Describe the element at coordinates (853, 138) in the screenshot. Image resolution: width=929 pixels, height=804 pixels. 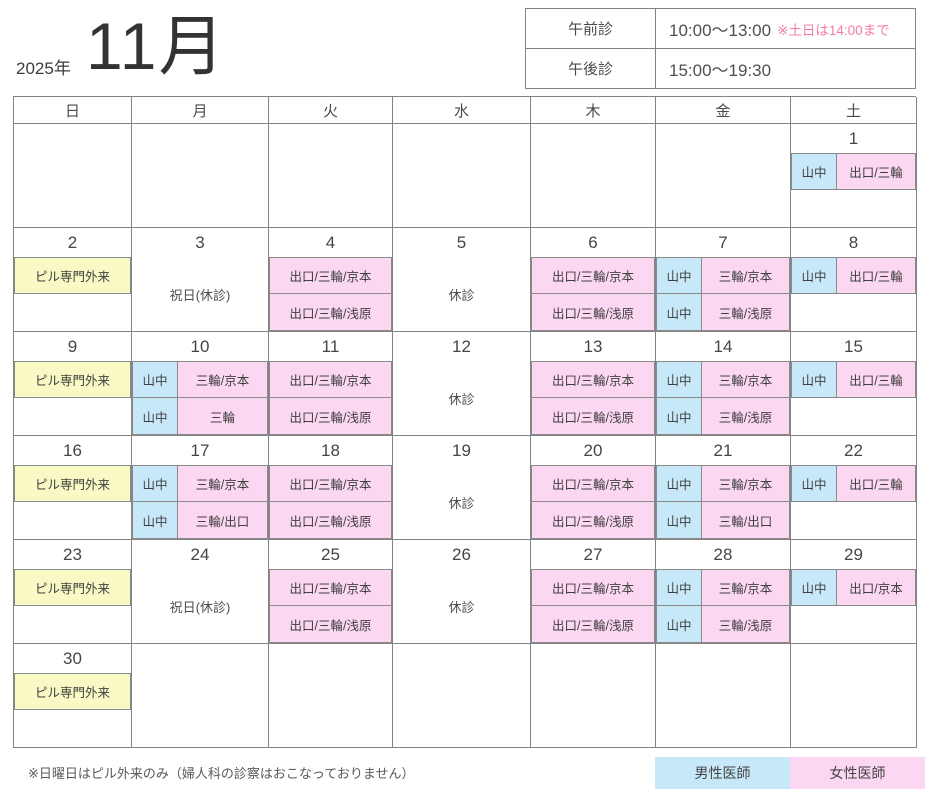
I see `date-number: 1` at that location.